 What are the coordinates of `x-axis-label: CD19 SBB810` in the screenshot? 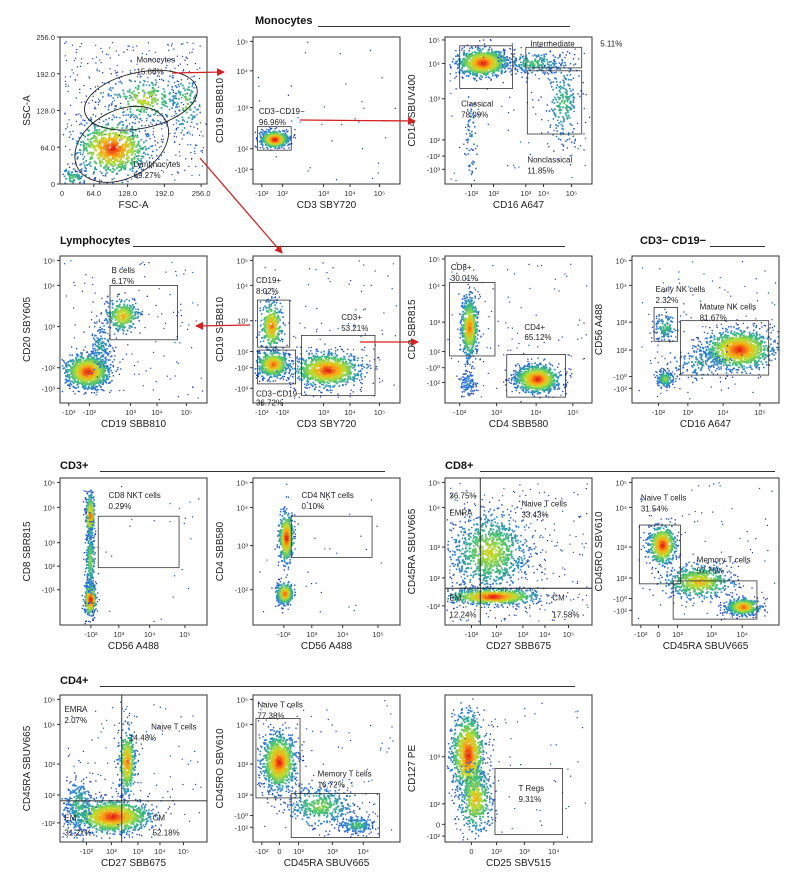 It's located at (133, 424).